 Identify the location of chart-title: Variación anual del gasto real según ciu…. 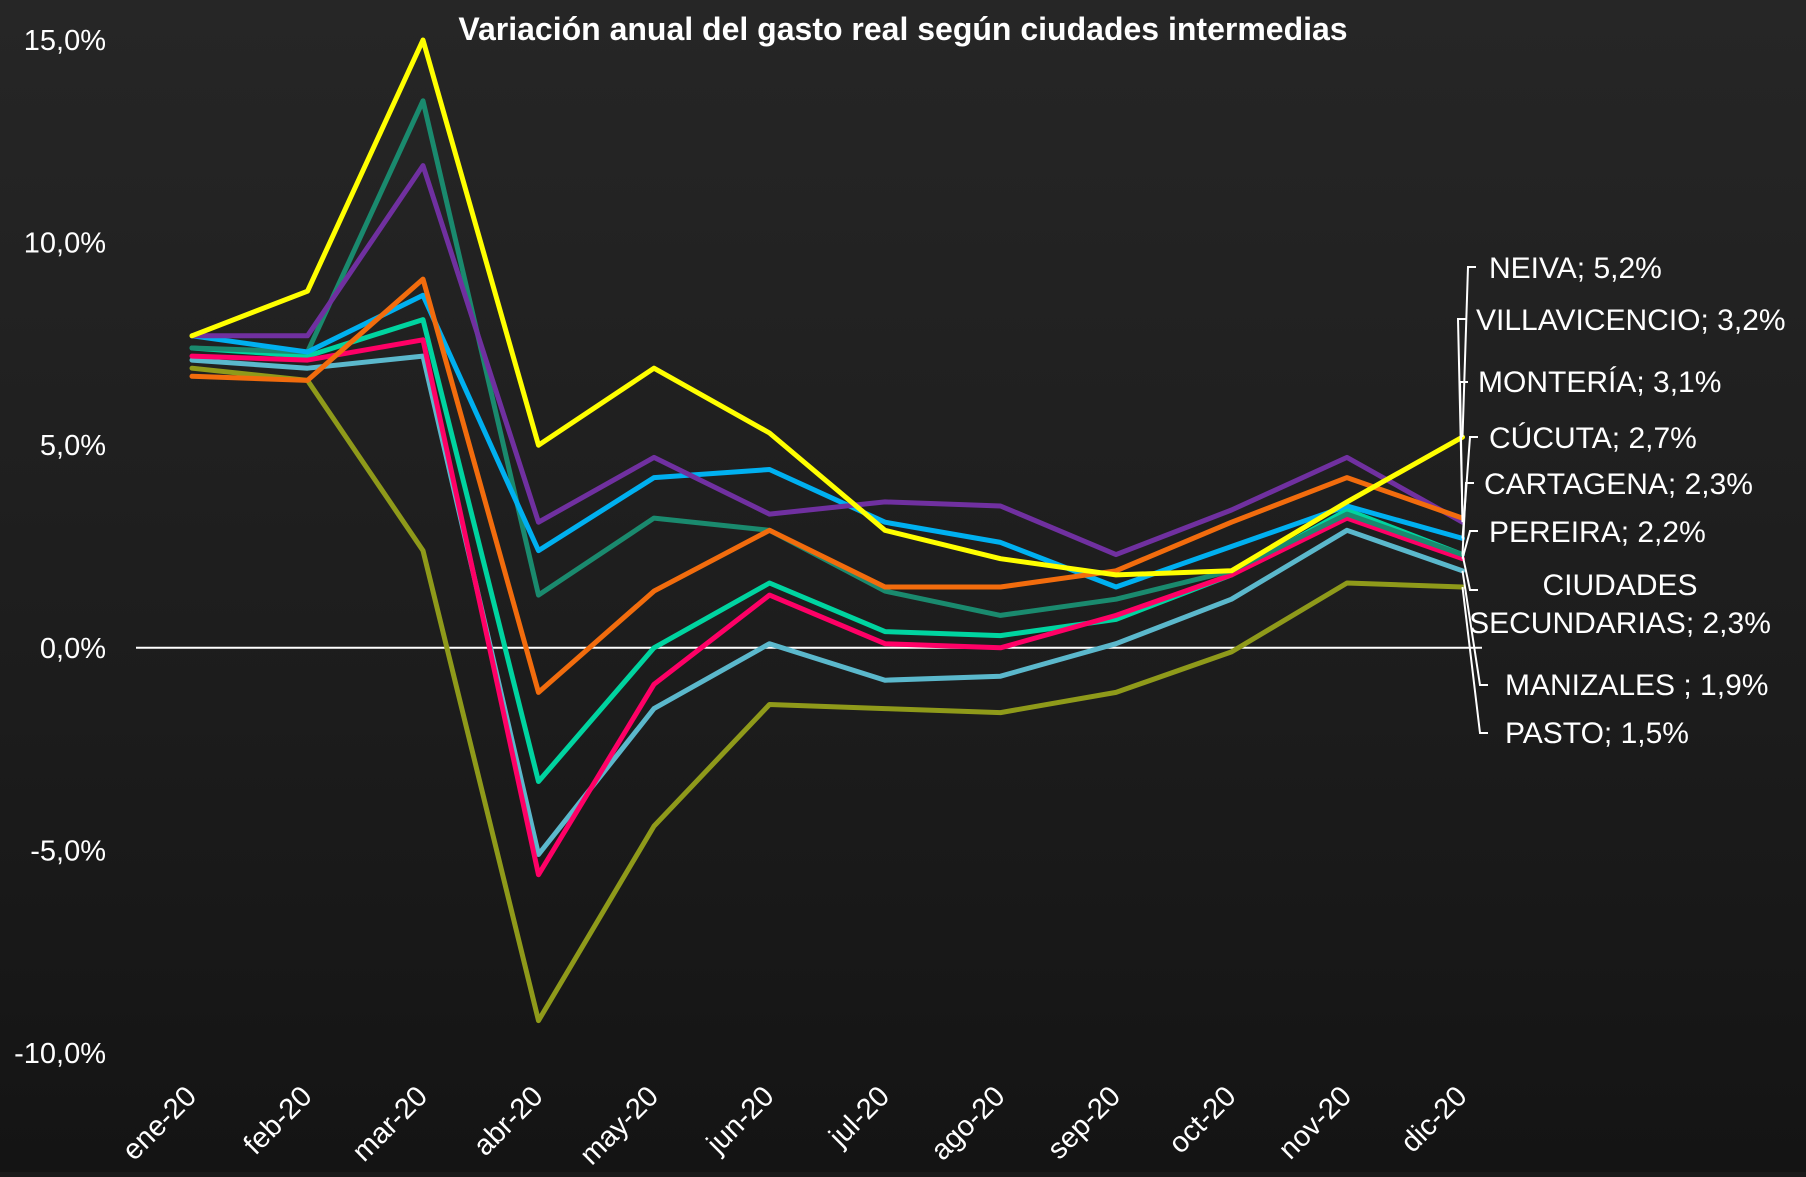
(902, 29).